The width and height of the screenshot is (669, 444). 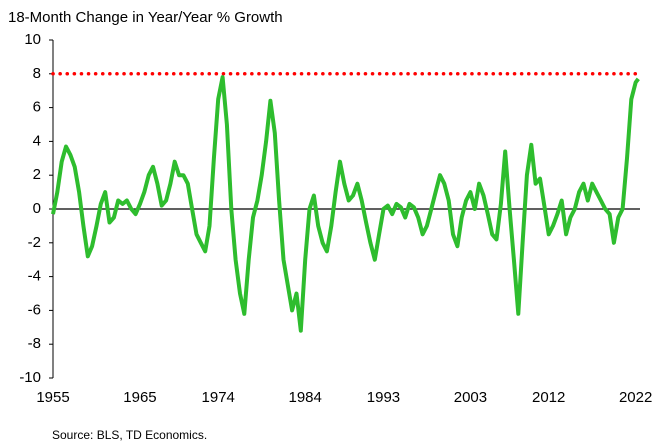 What do you see at coordinates (470, 397) in the screenshot?
I see `x-tick-label: 2003` at bounding box center [470, 397].